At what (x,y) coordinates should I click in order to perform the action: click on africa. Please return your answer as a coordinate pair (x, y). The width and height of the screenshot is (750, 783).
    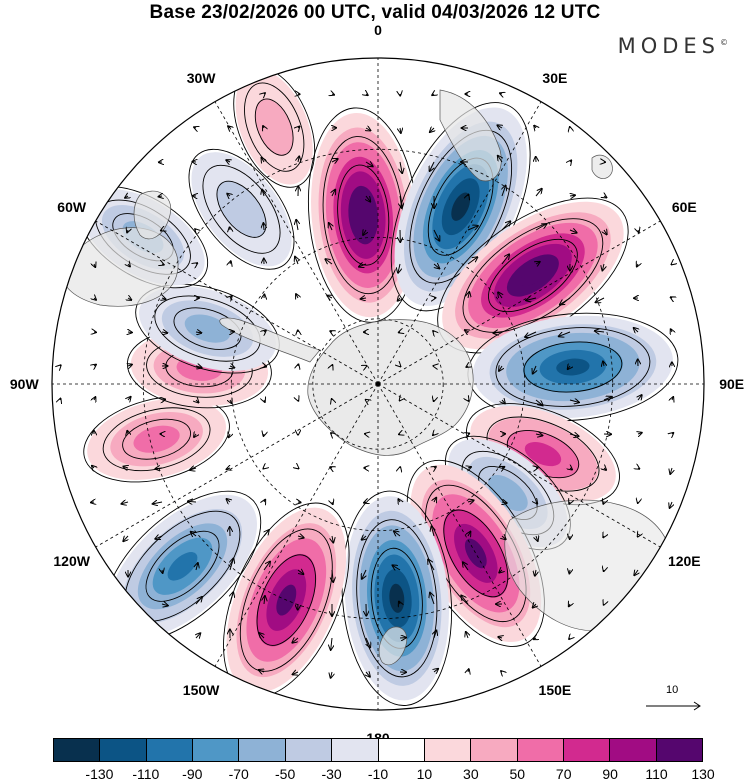
    Looking at the image, I should click on (470, 135).